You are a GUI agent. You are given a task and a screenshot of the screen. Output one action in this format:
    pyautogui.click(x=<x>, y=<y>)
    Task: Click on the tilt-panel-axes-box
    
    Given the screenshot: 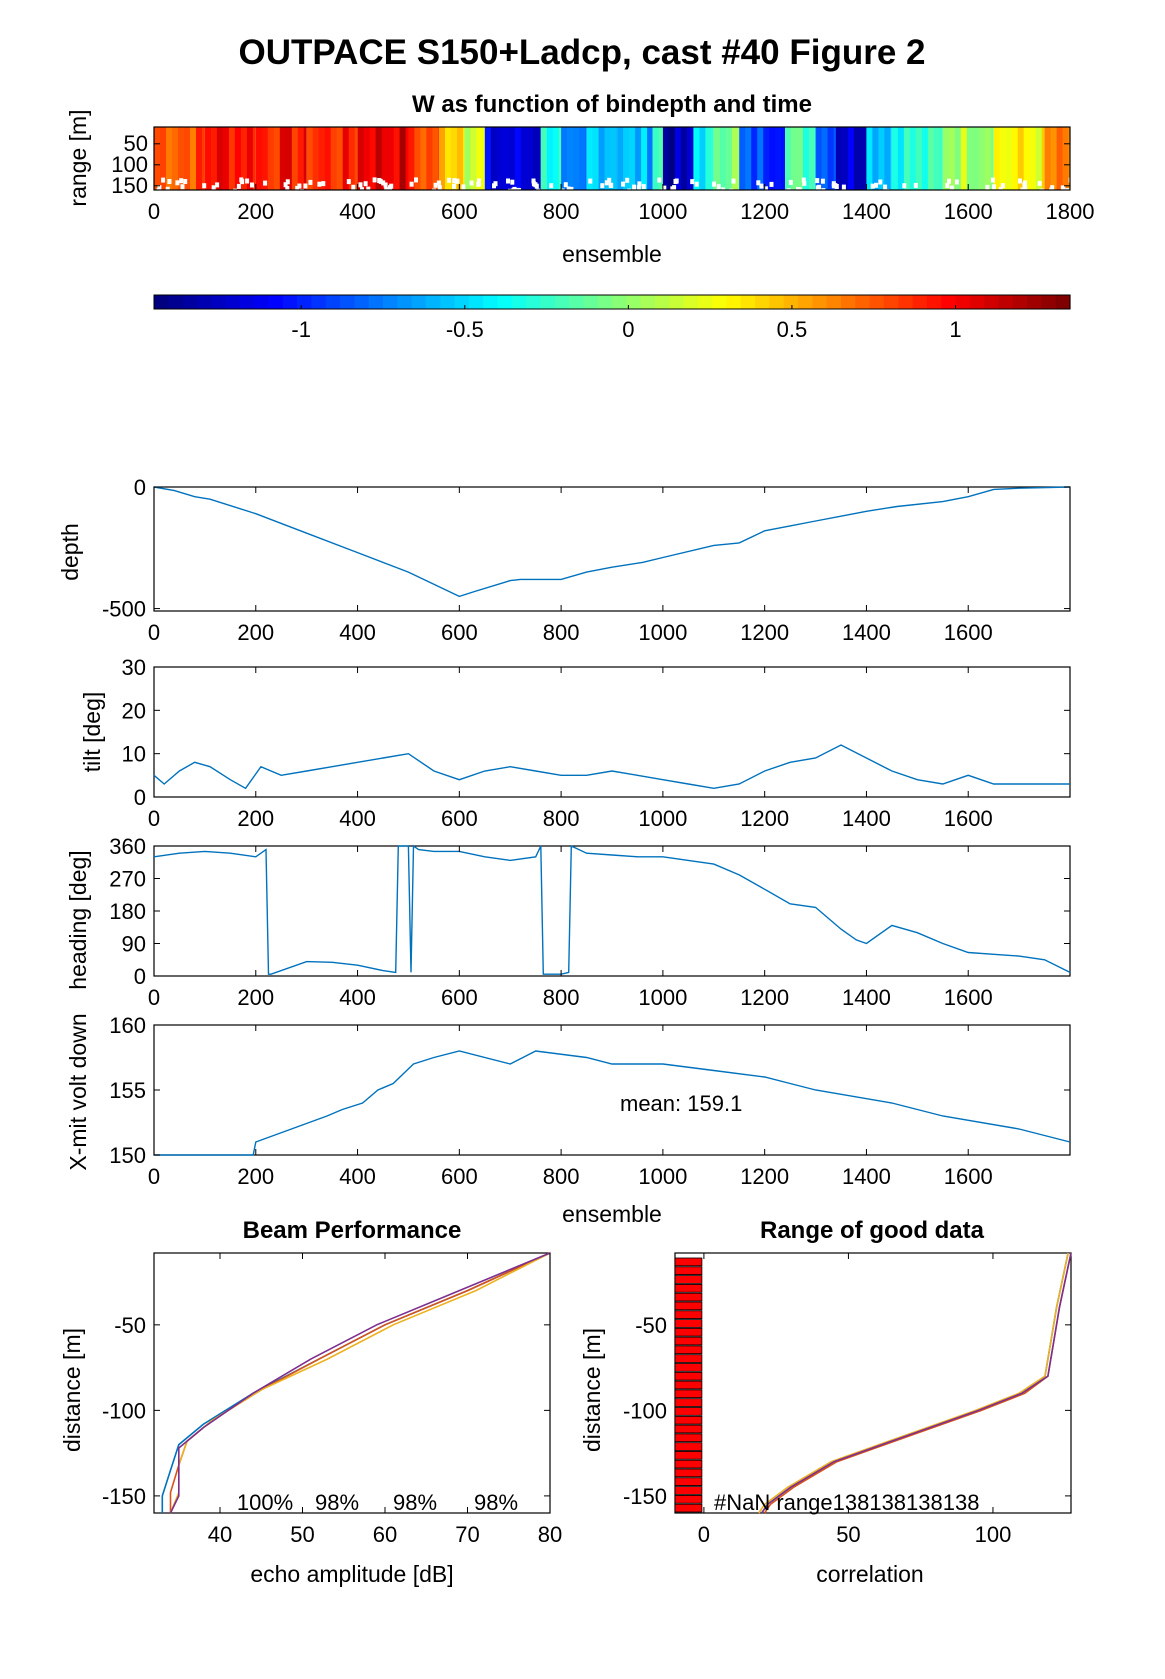 What is the action you would take?
    pyautogui.click(x=612, y=732)
    